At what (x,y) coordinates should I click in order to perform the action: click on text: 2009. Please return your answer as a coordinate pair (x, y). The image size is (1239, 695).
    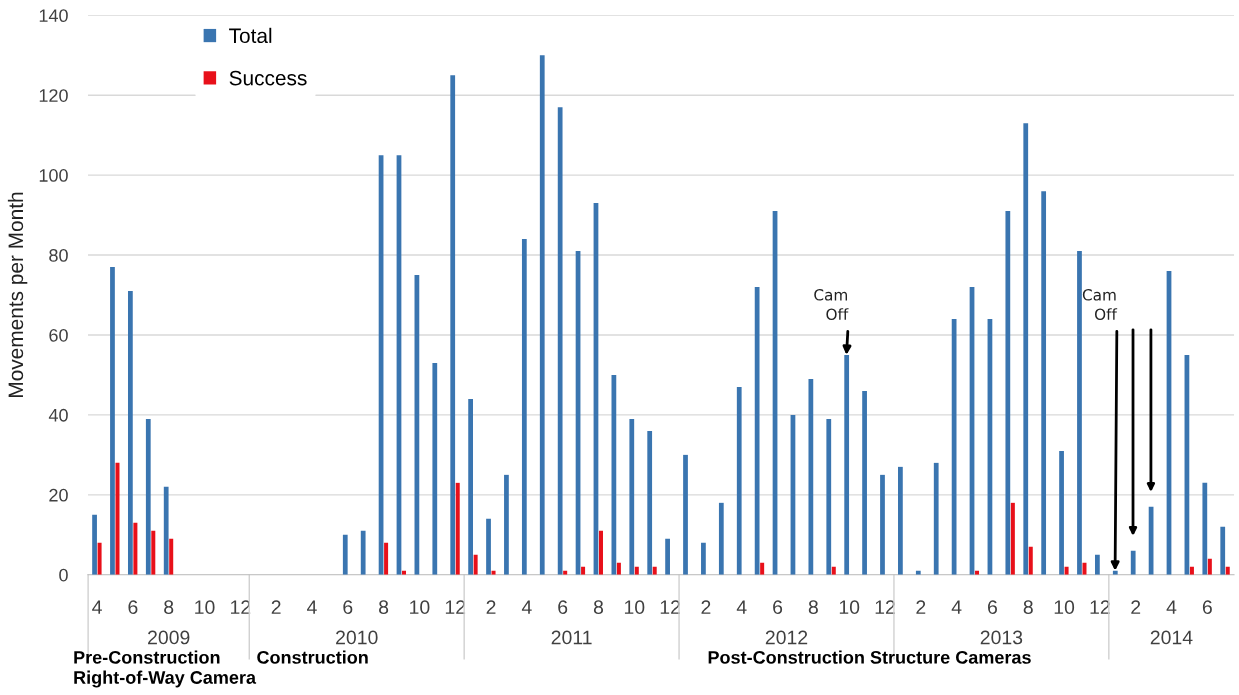
    Looking at the image, I should click on (169, 637).